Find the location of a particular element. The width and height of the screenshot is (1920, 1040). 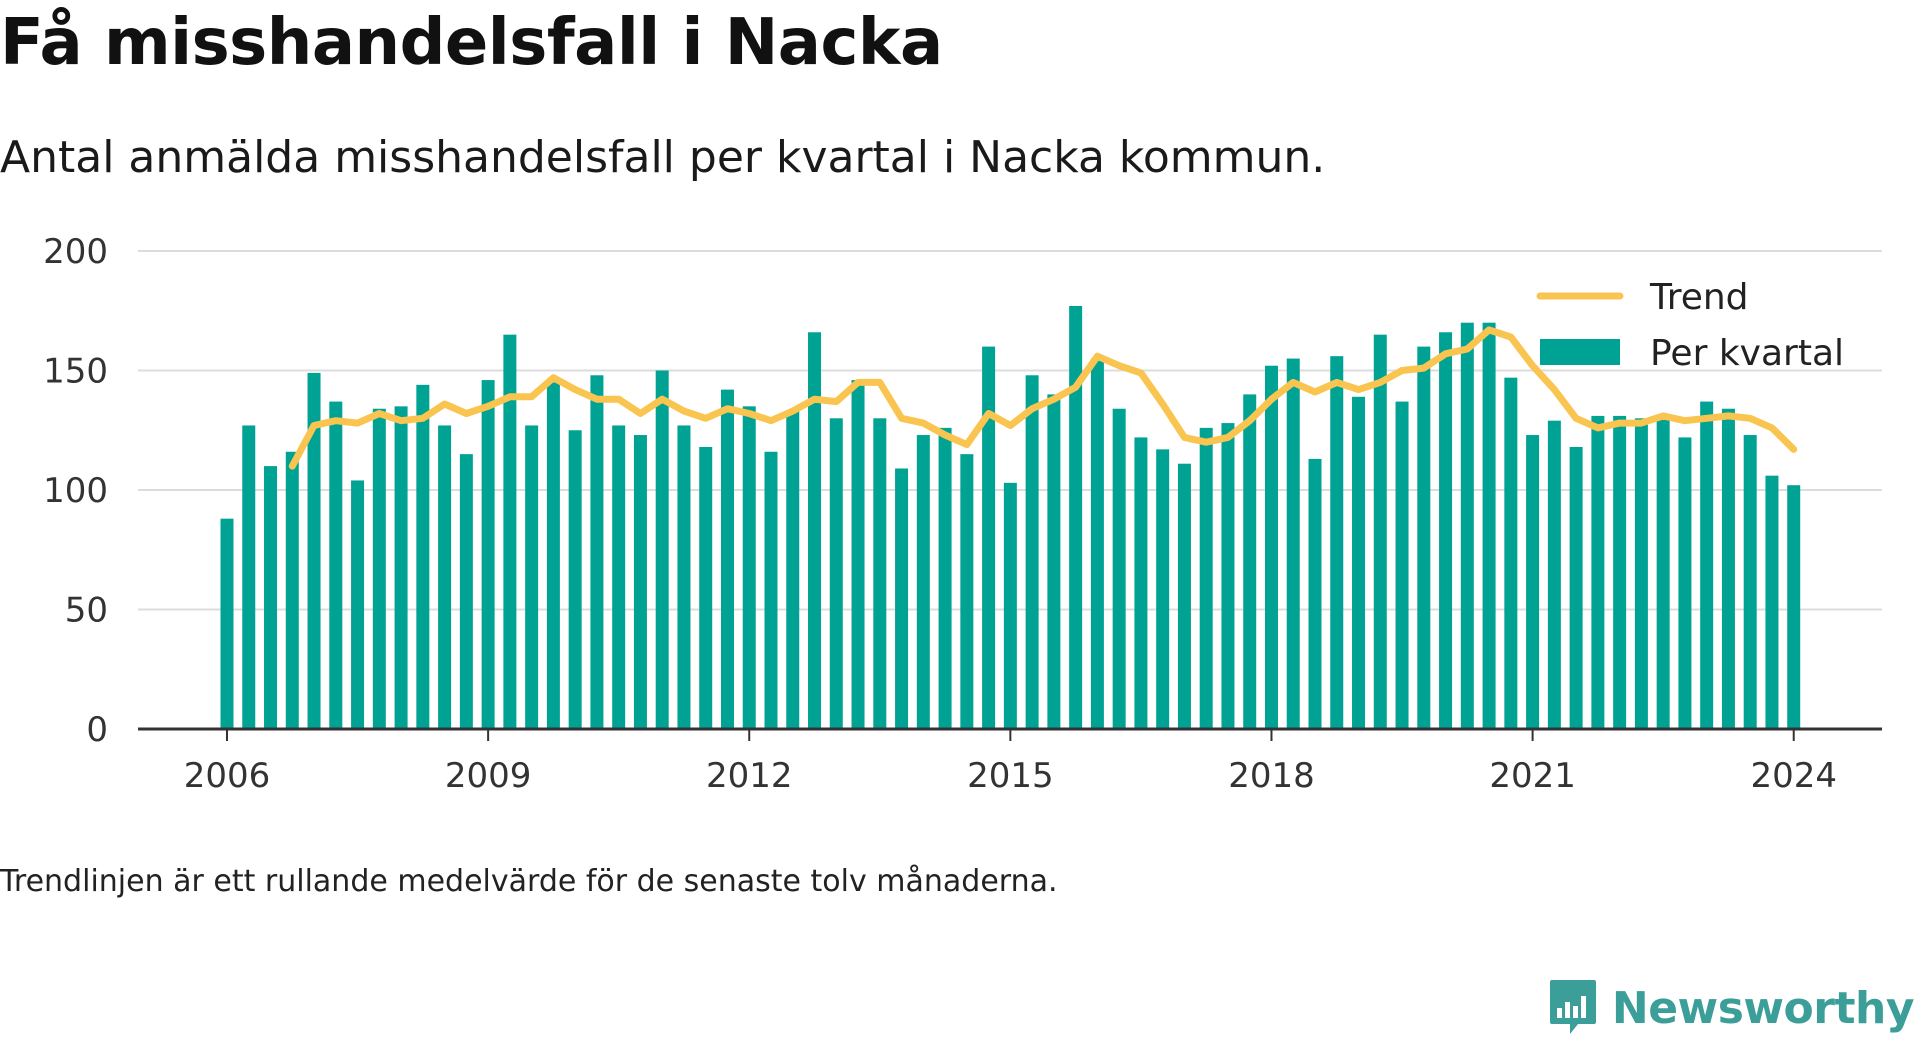

y-axis-labels: 0 50 100 150 200 is located at coordinates (75, 491).